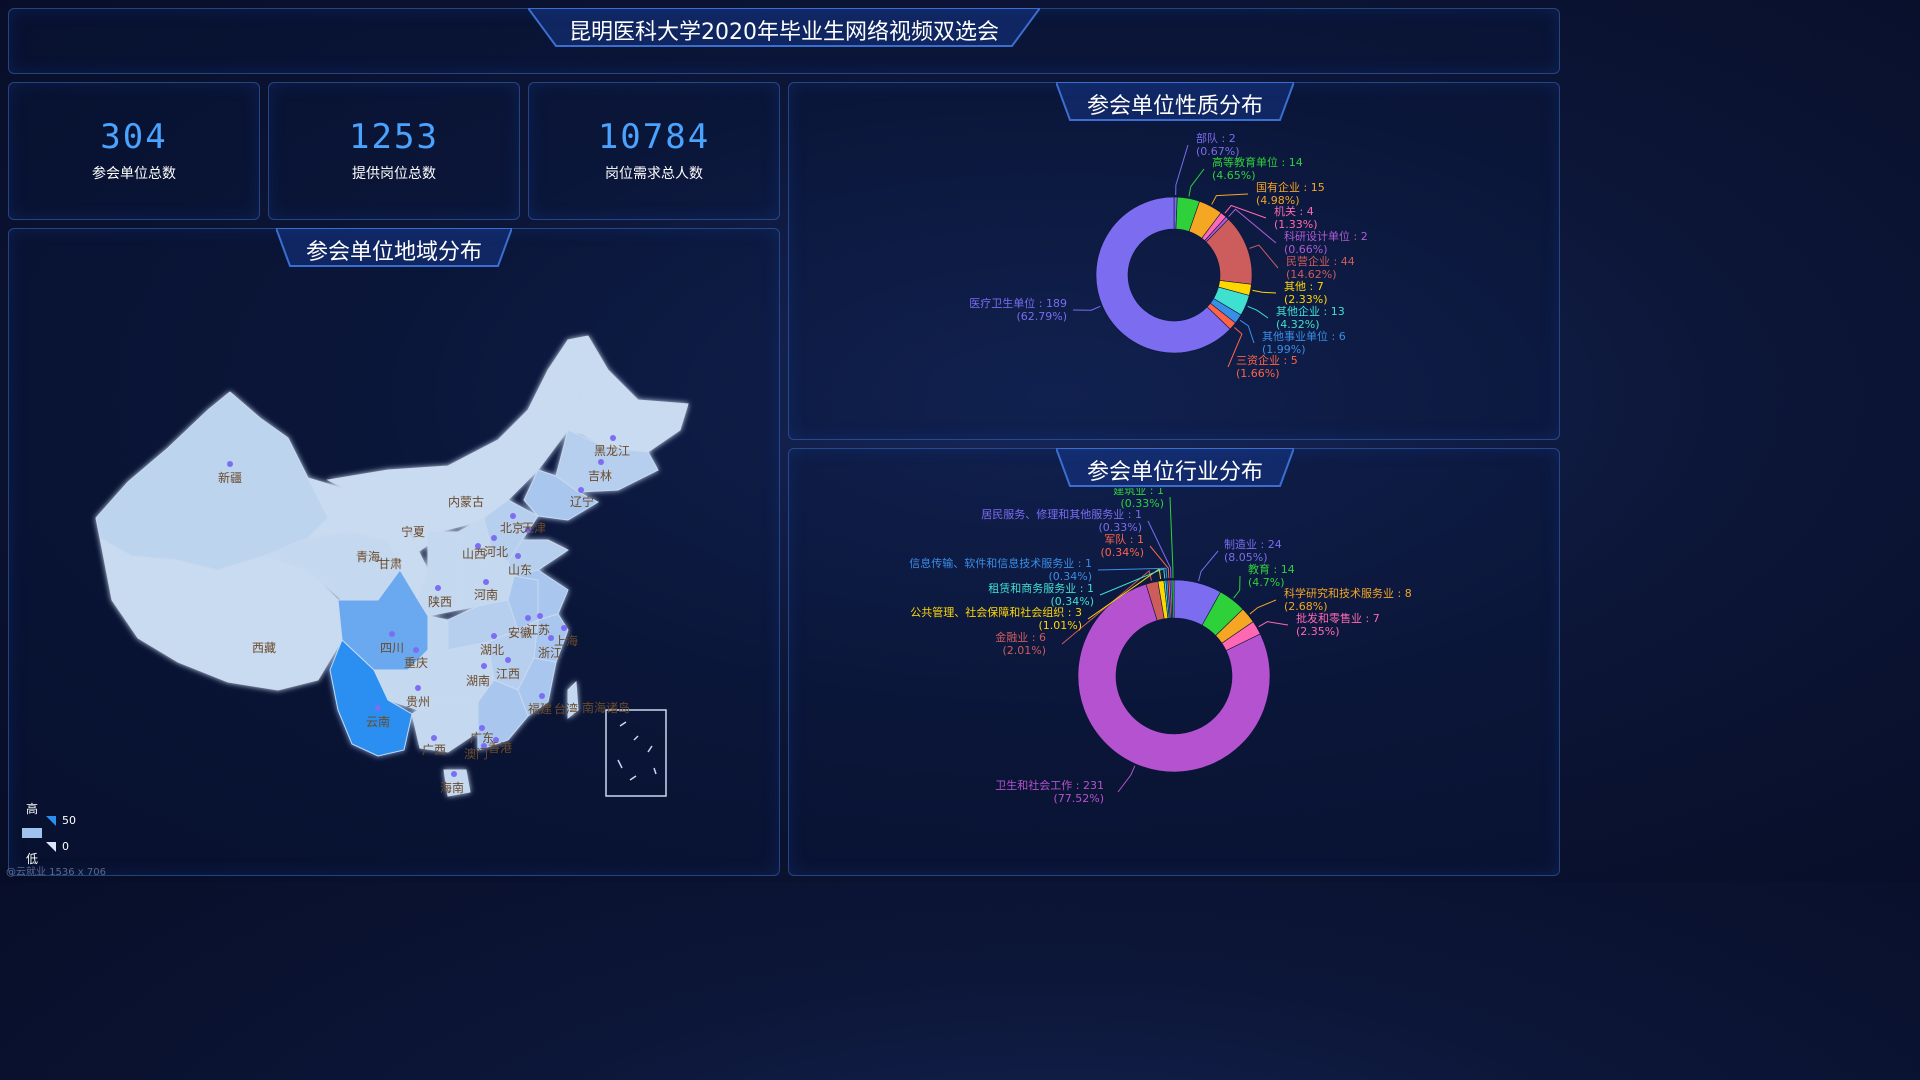  Describe the element at coordinates (1257, 162) in the screenshot. I see `nature-label-1: 高等教育单位 : 14` at that location.